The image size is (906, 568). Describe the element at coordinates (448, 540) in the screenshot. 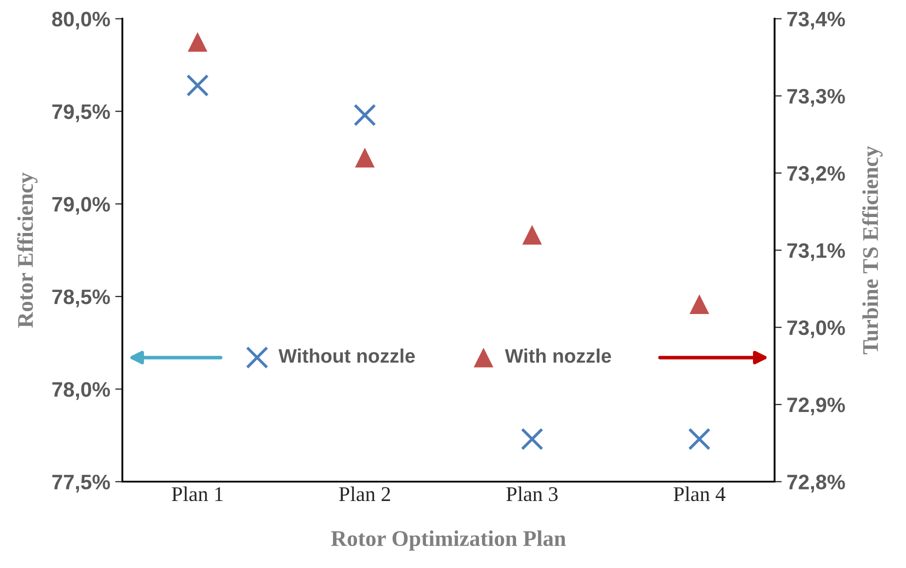

I see `x-axis-title: Rotor Optimization Plan` at that location.